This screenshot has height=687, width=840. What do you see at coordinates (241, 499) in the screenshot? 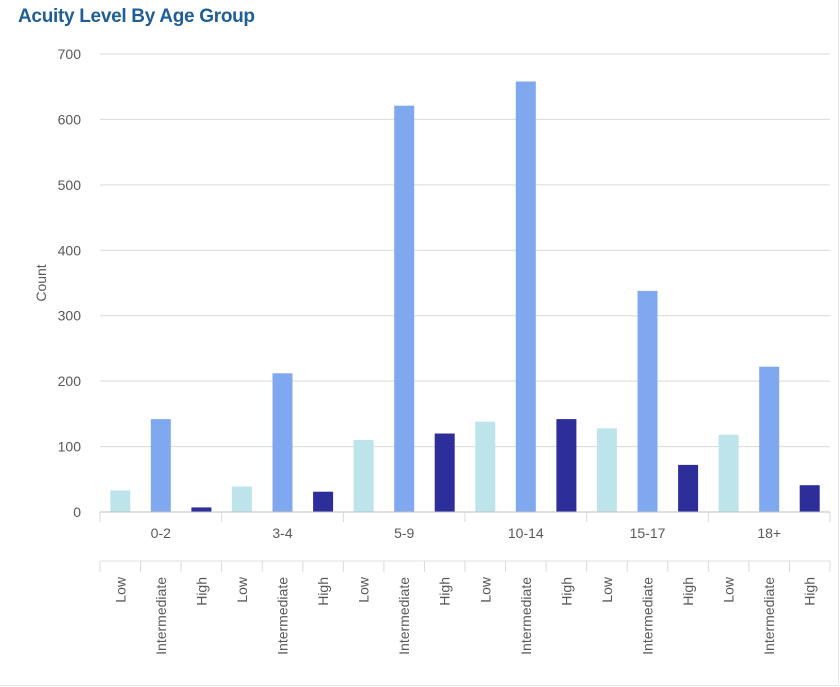
I see `bar-3-4-low` at bounding box center [241, 499].